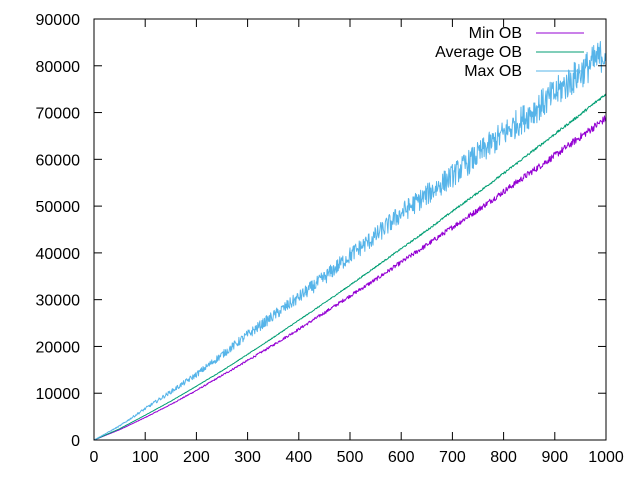 The width and height of the screenshot is (640, 480). What do you see at coordinates (58, 207) in the screenshot?
I see `y-tick-label: 50000` at bounding box center [58, 207].